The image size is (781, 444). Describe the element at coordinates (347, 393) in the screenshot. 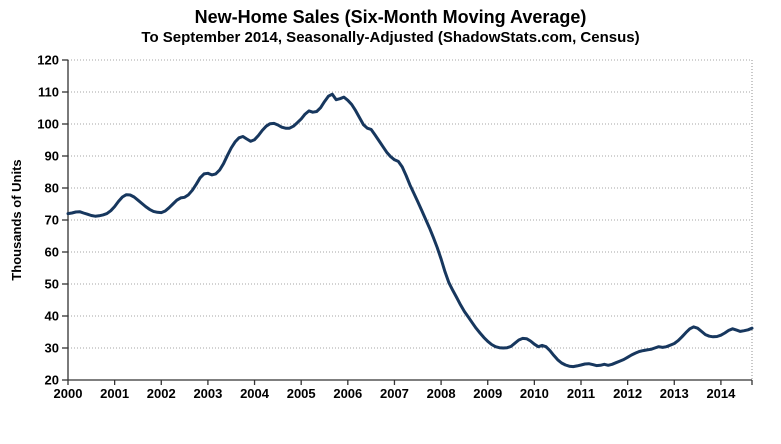

I see `x-tick-label: 2006` at that location.